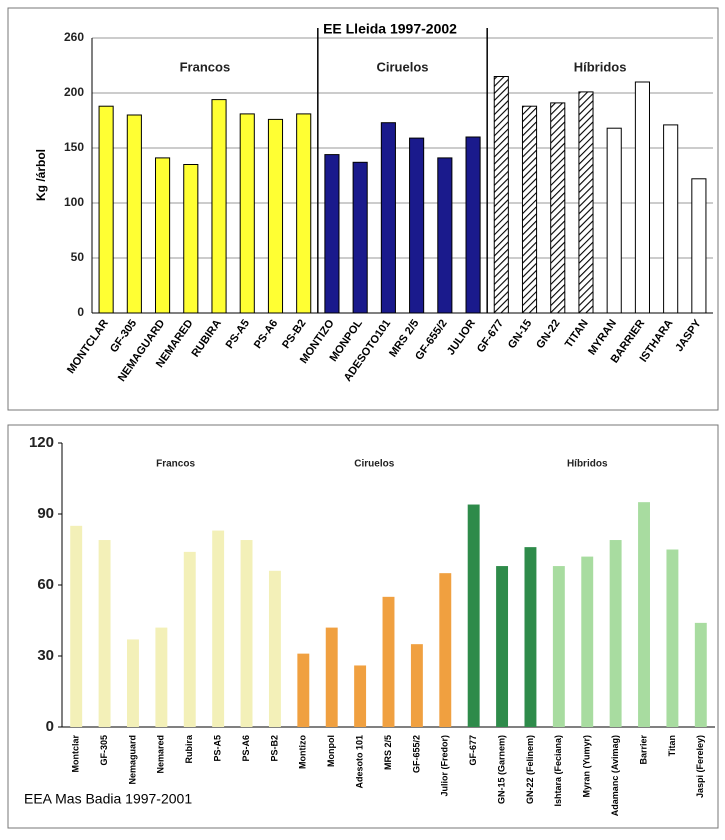  Describe the element at coordinates (388, 752) in the screenshot. I see `x-tick-label: MRS 2/5` at that location.